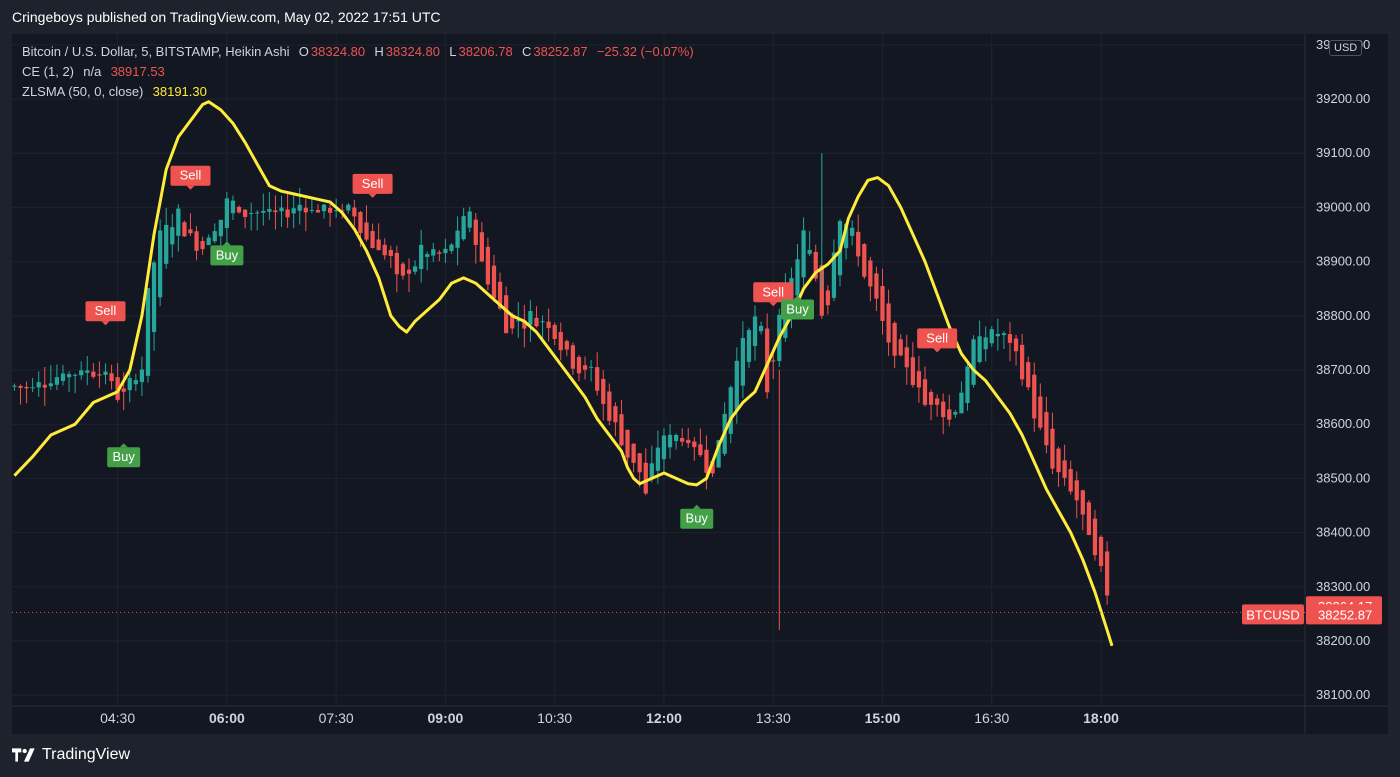 The width and height of the screenshot is (1400, 777). Describe the element at coordinates (773, 718) in the screenshot. I see `x-tick-label: 13:30` at that location.